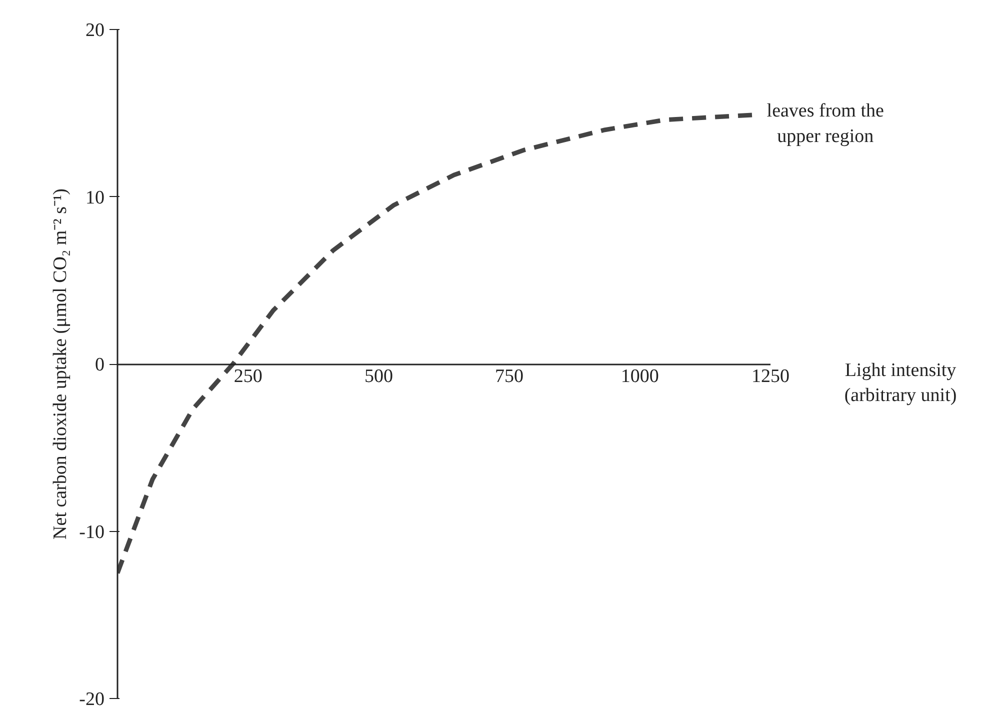 The image size is (984, 711). What do you see at coordinates (95, 197) in the screenshot?
I see `y-tick-label: 10` at bounding box center [95, 197].